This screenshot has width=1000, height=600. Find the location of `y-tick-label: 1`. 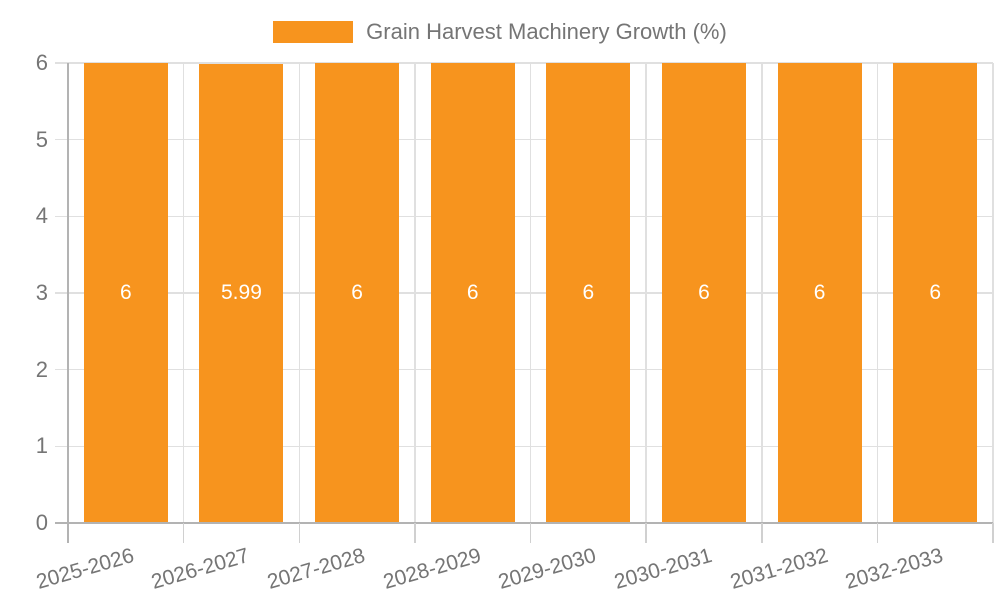

y-tick-label: 1 is located at coordinates (41, 446).